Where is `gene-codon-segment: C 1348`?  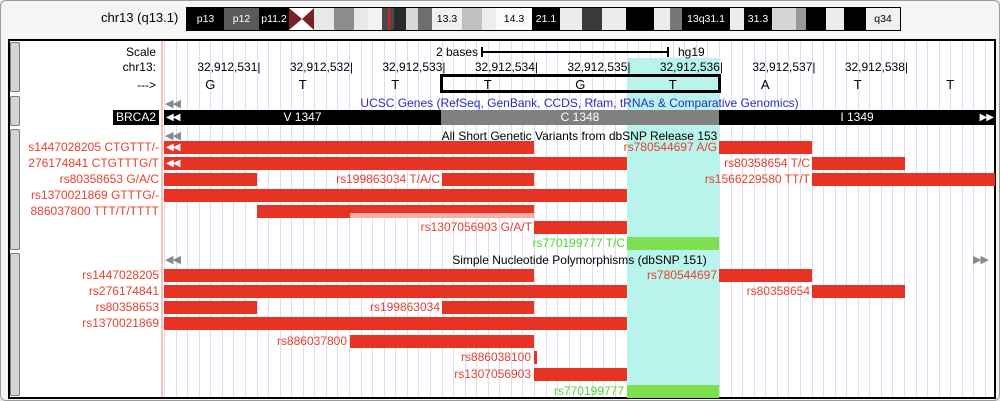 gene-codon-segment: C 1348 is located at coordinates (580, 117).